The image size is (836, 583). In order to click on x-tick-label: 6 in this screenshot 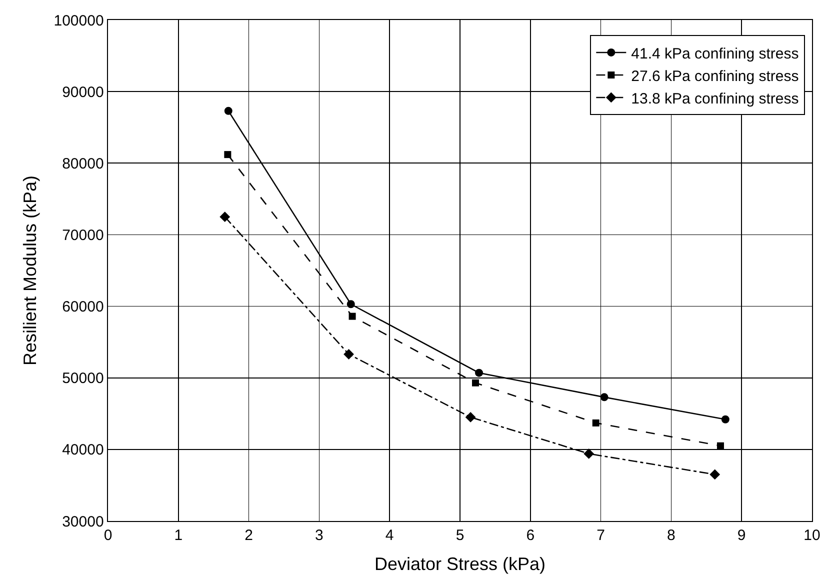, I will do `click(530, 535)`.